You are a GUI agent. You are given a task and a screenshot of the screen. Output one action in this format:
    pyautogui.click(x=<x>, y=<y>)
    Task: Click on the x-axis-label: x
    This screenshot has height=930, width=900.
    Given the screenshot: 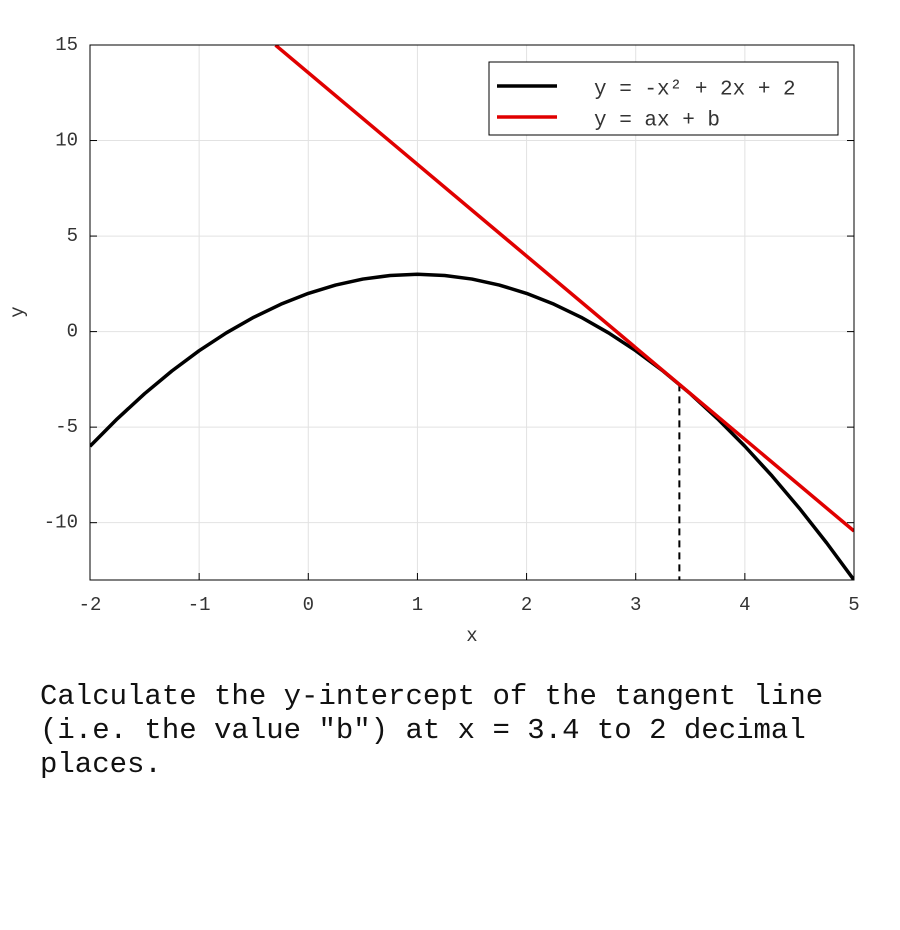 What is the action you would take?
    pyautogui.click(x=471, y=636)
    